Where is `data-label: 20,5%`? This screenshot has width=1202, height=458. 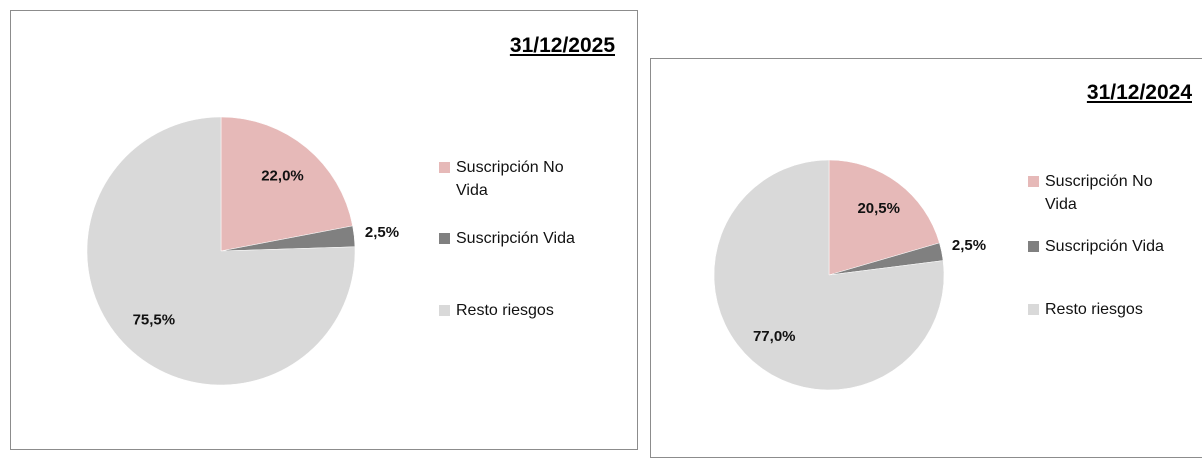
data-label: 20,5% is located at coordinates (878, 208).